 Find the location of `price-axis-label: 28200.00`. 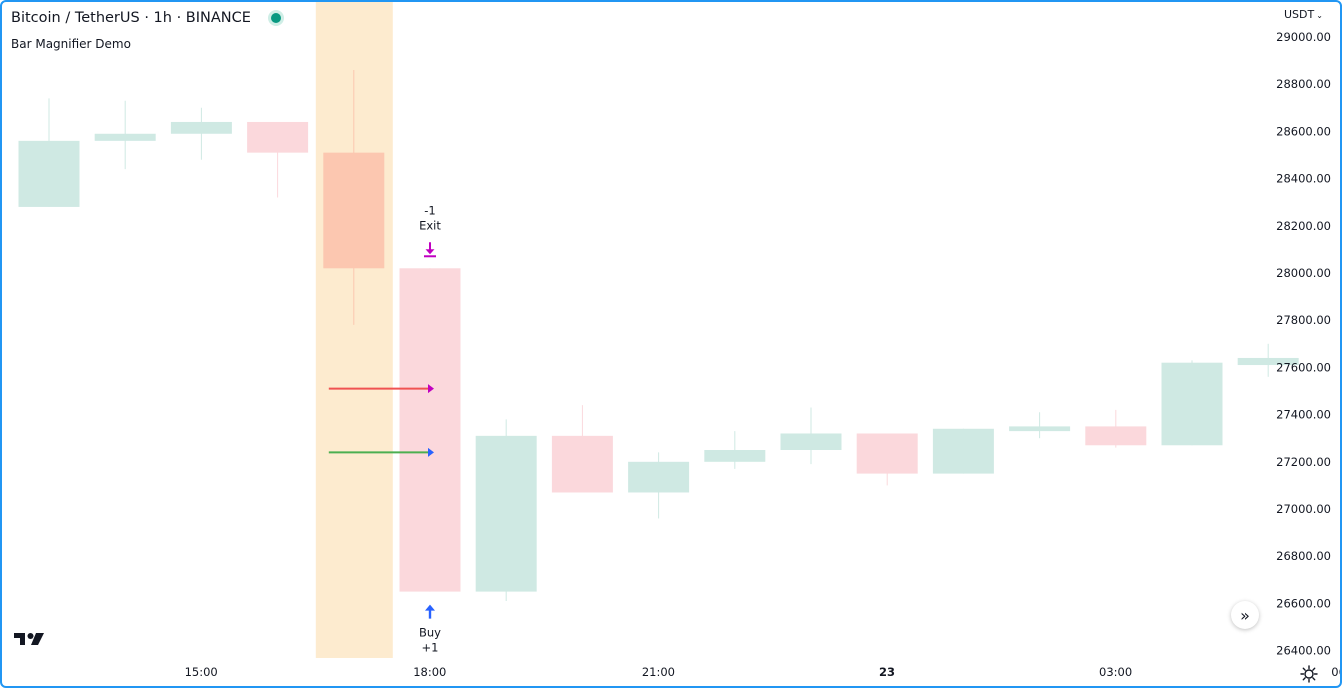

price-axis-label: 28200.00 is located at coordinates (1303, 226).